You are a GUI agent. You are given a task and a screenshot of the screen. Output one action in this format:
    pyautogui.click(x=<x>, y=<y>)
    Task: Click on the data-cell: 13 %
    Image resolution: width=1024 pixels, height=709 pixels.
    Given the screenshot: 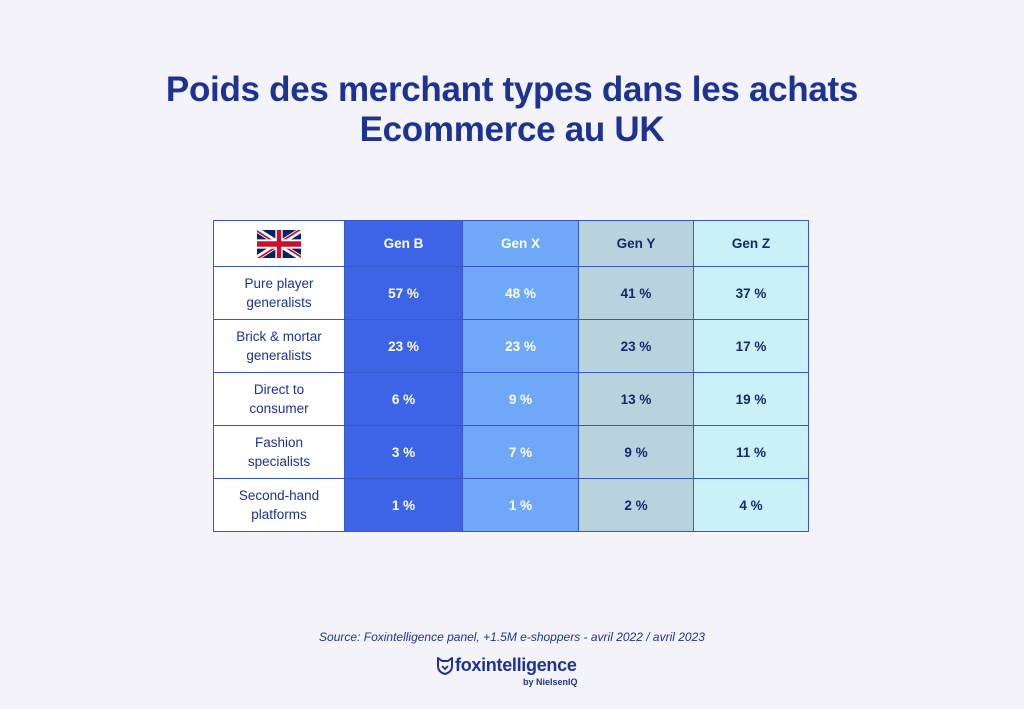 What is the action you would take?
    pyautogui.click(x=636, y=399)
    